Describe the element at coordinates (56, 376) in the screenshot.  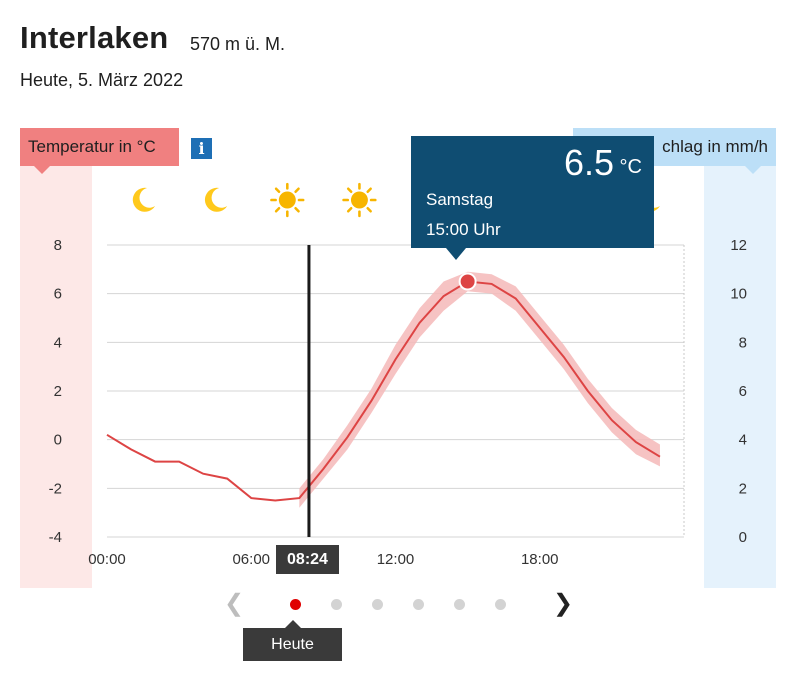
I see `temperature-axis-band` at that location.